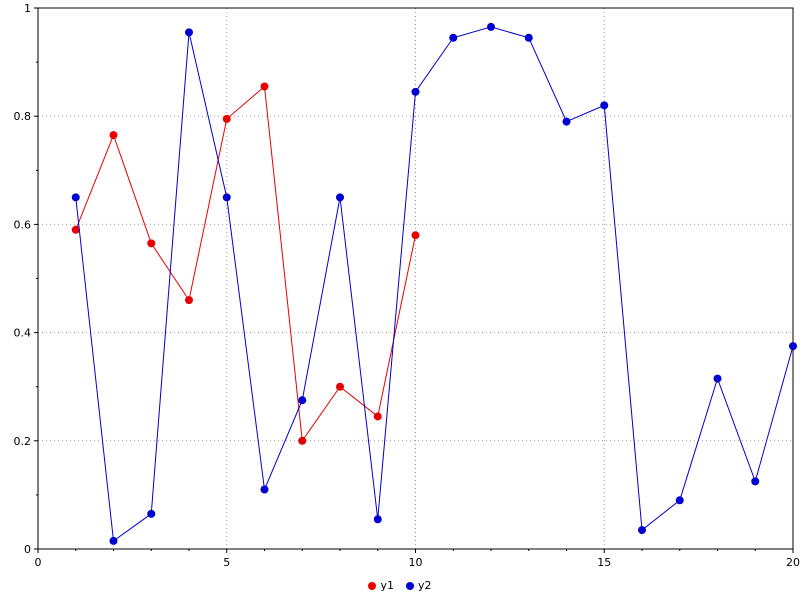 This screenshot has height=600, width=800. Describe the element at coordinates (604, 562) in the screenshot. I see `x-tick-label: 15` at that location.